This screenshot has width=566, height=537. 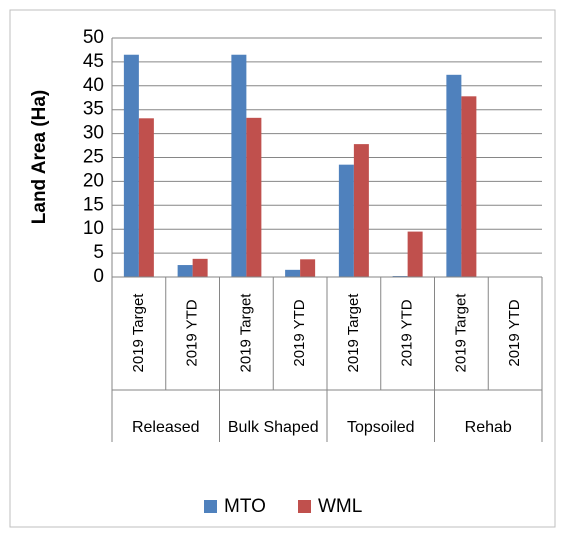 What do you see at coordinates (273, 427) in the screenshot?
I see `group-label: Bulk Shaped` at bounding box center [273, 427].